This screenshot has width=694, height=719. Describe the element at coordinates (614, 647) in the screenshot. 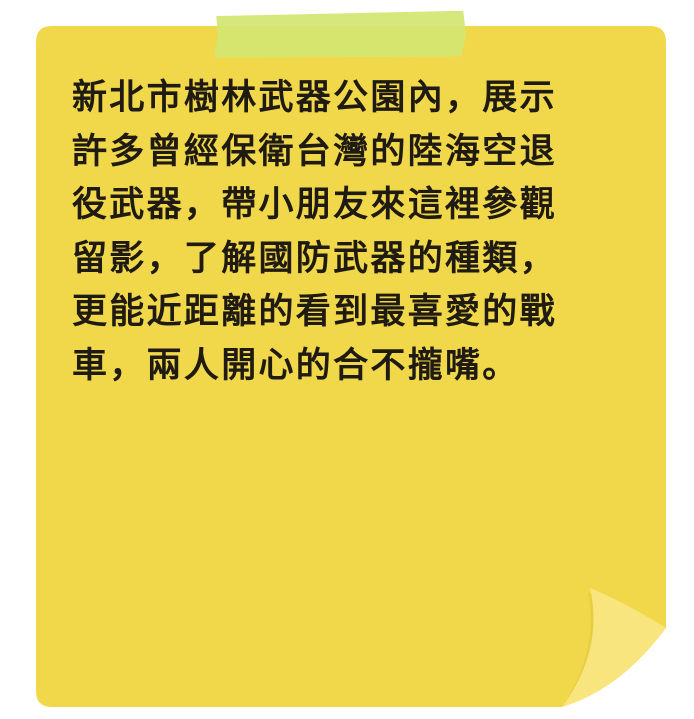

I see `page-curl` at that location.